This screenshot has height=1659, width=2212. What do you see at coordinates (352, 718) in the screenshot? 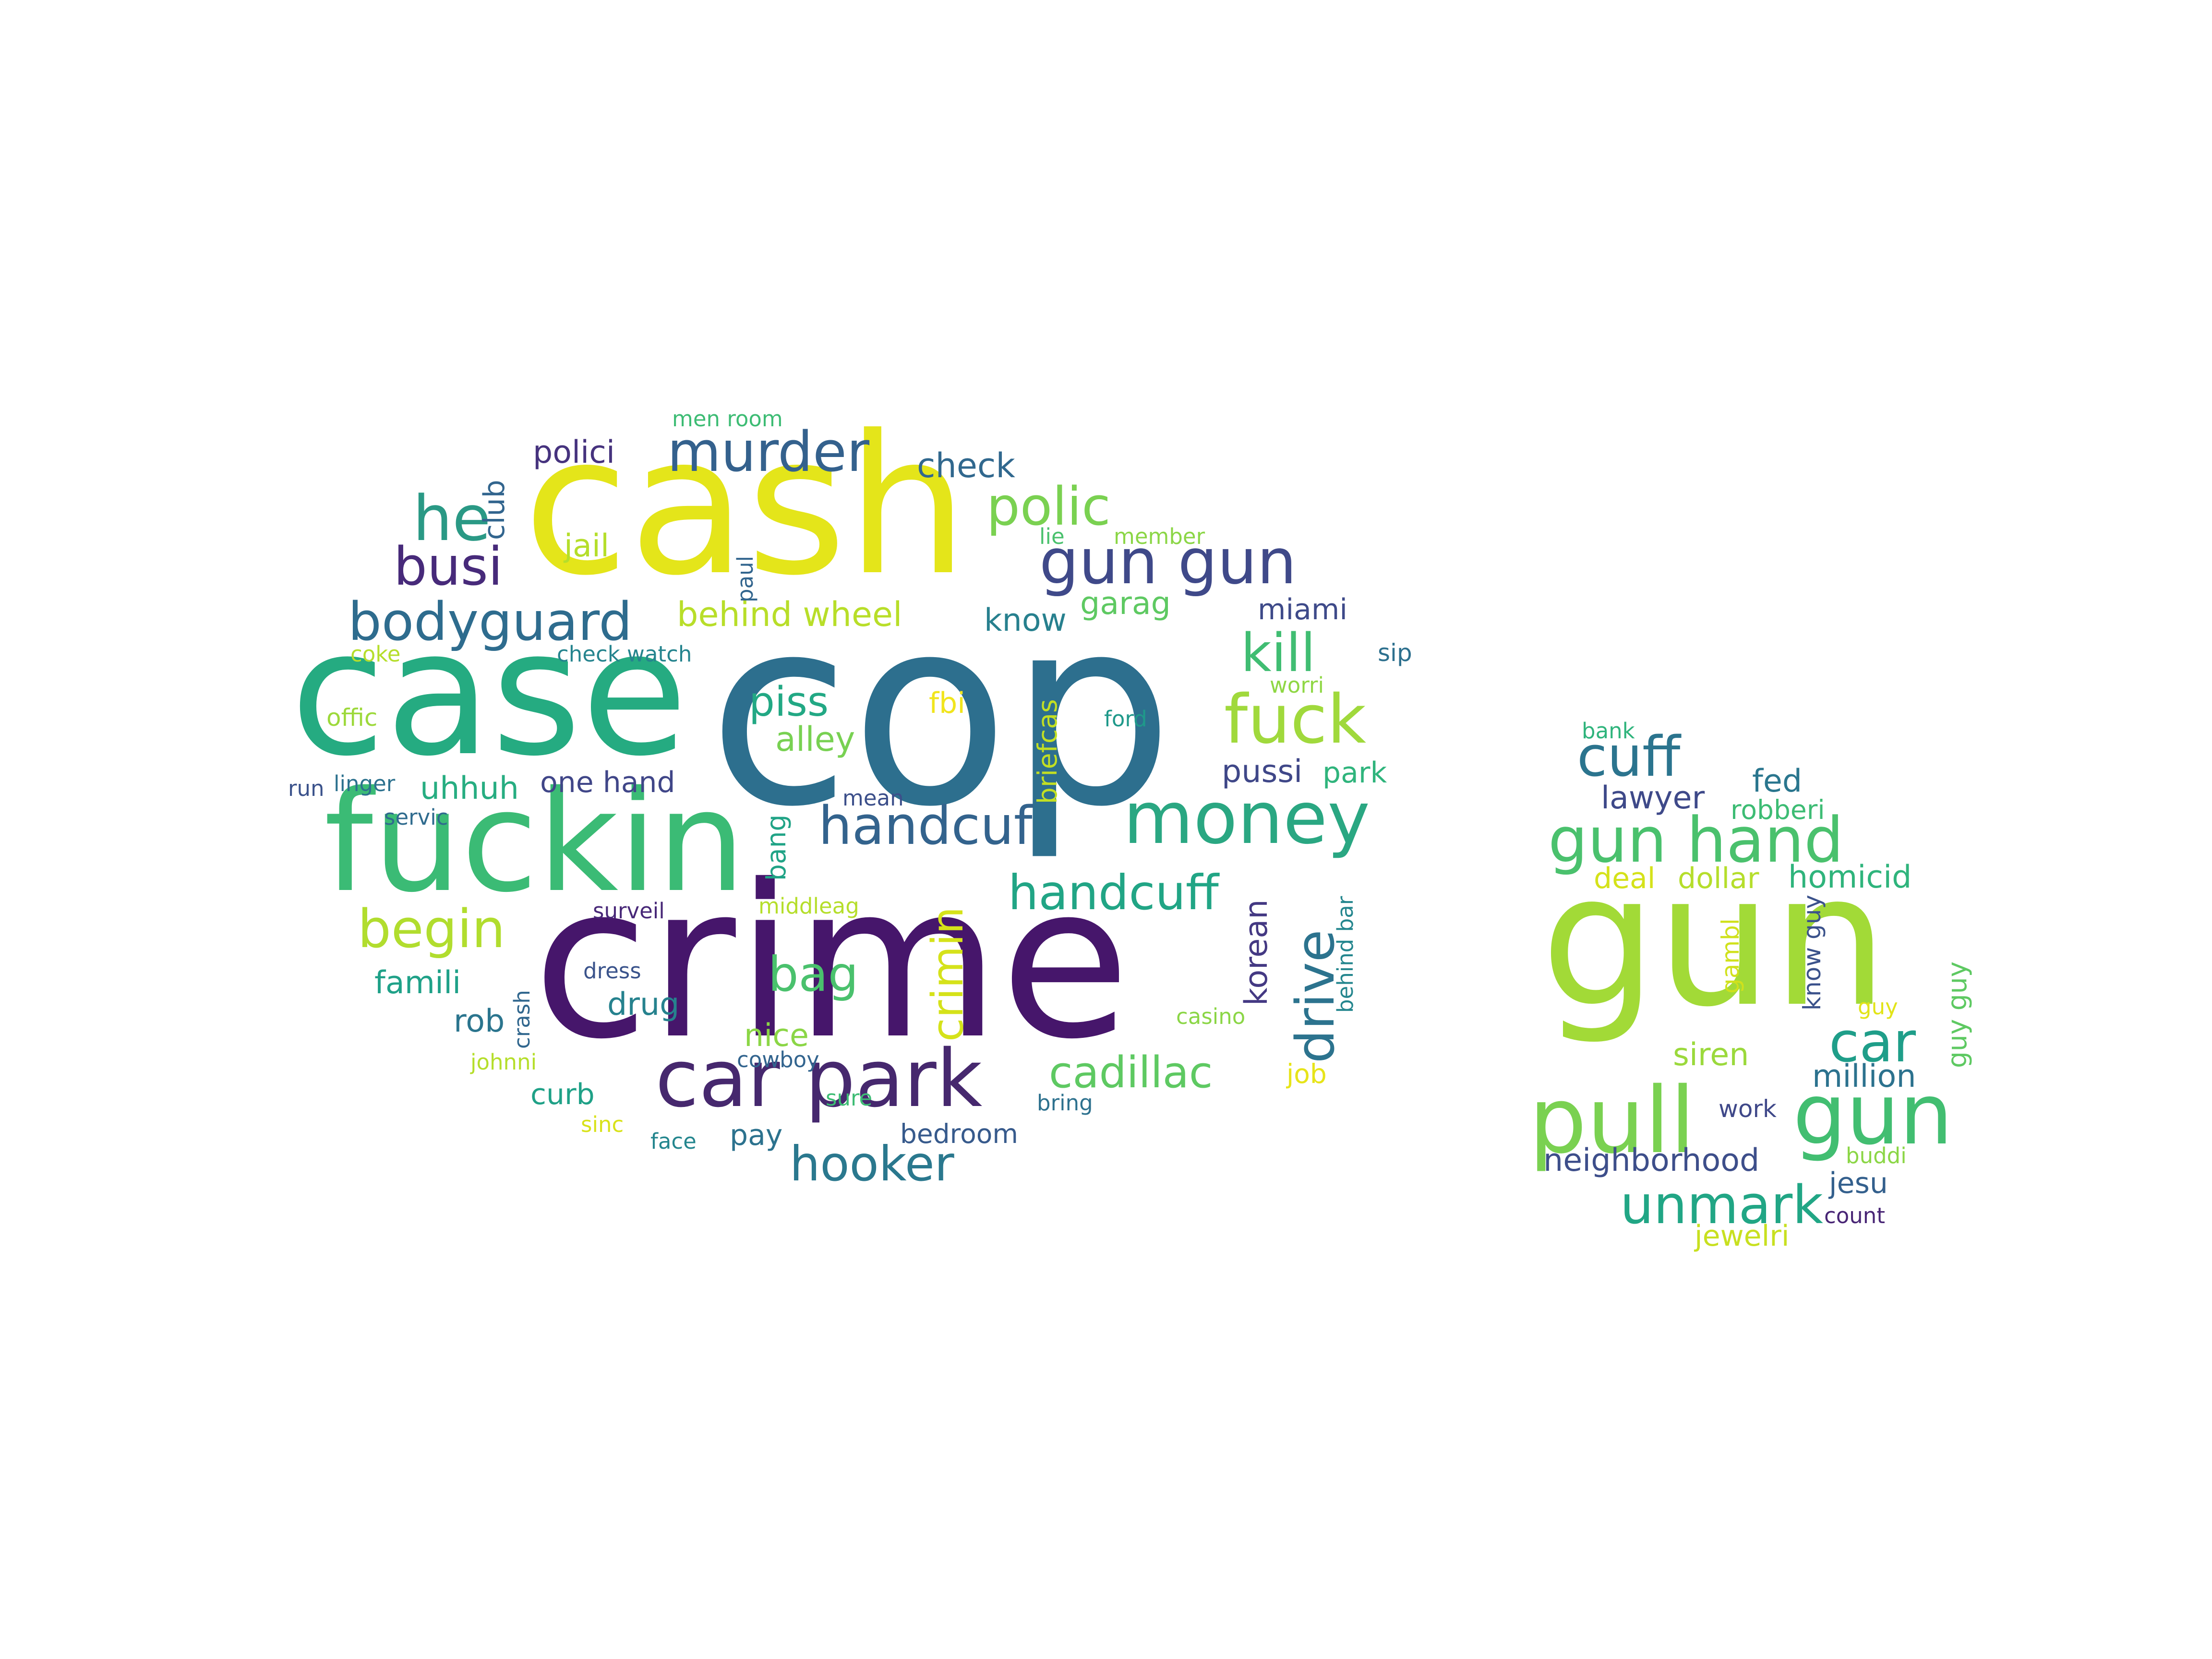
I see `word-offic: offic` at bounding box center [352, 718].